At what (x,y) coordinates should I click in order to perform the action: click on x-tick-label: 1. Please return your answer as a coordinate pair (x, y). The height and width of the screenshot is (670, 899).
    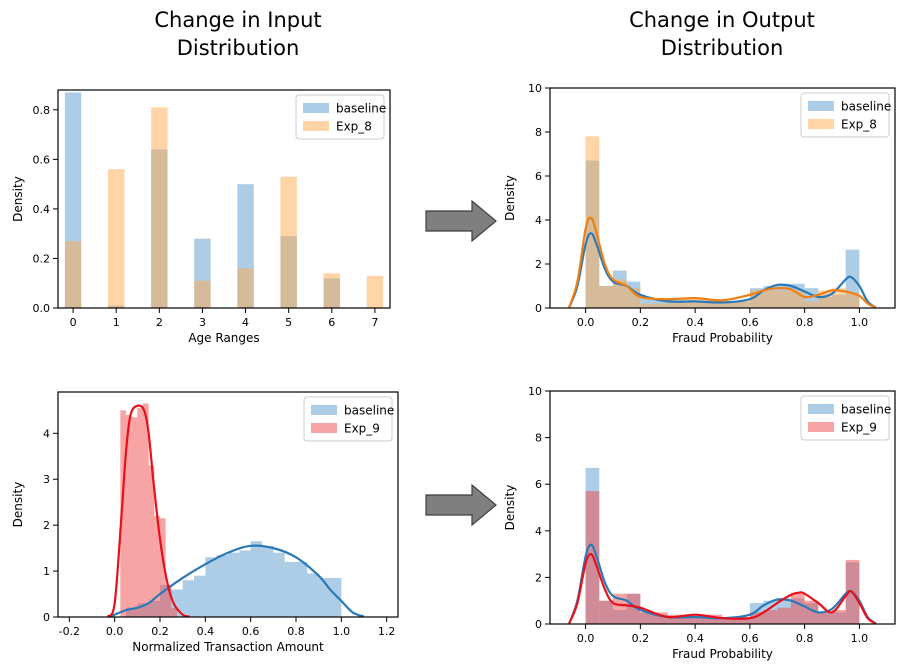
    Looking at the image, I should click on (116, 322).